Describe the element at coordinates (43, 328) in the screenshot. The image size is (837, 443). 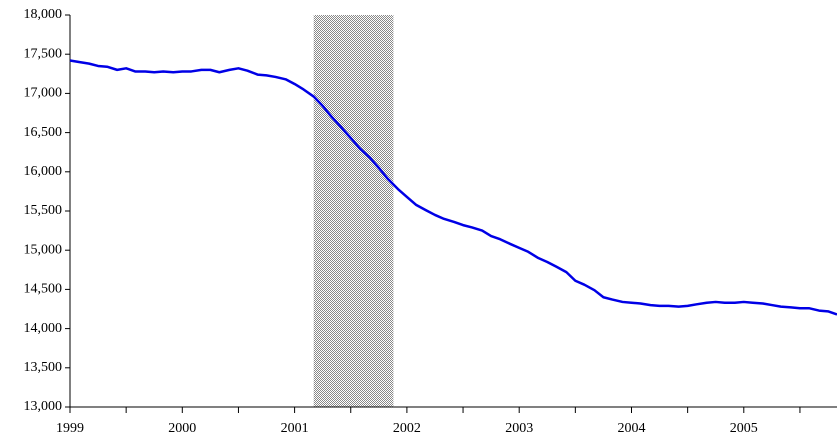
I see `y-tick-label: 14,000` at that location.